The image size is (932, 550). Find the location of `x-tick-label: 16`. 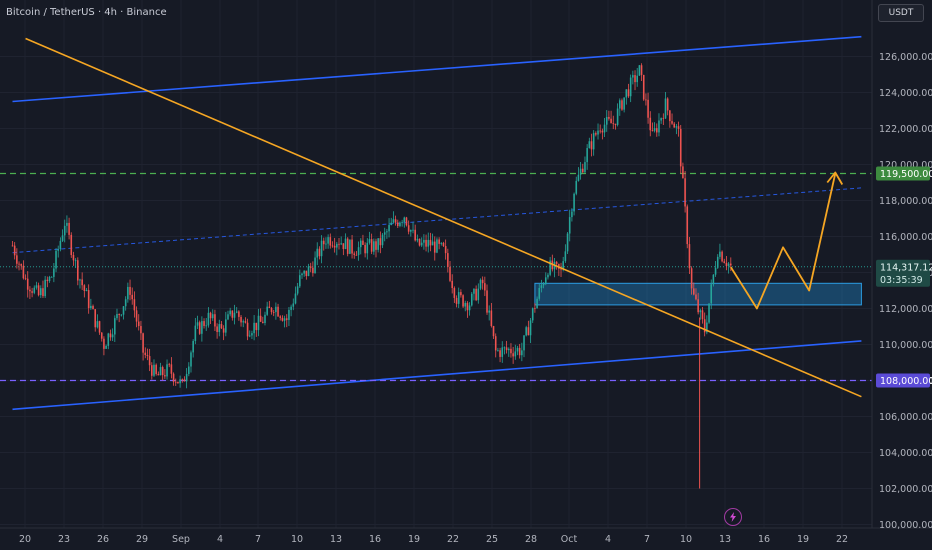

x-tick-label: 16 is located at coordinates (764, 539).